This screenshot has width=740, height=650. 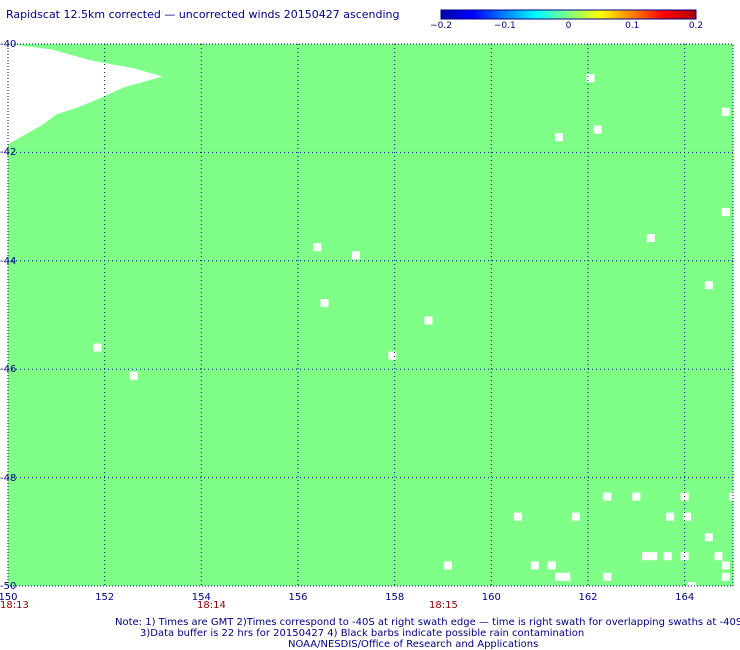 I want to click on y-tick-label: -48, so click(x=8, y=478).